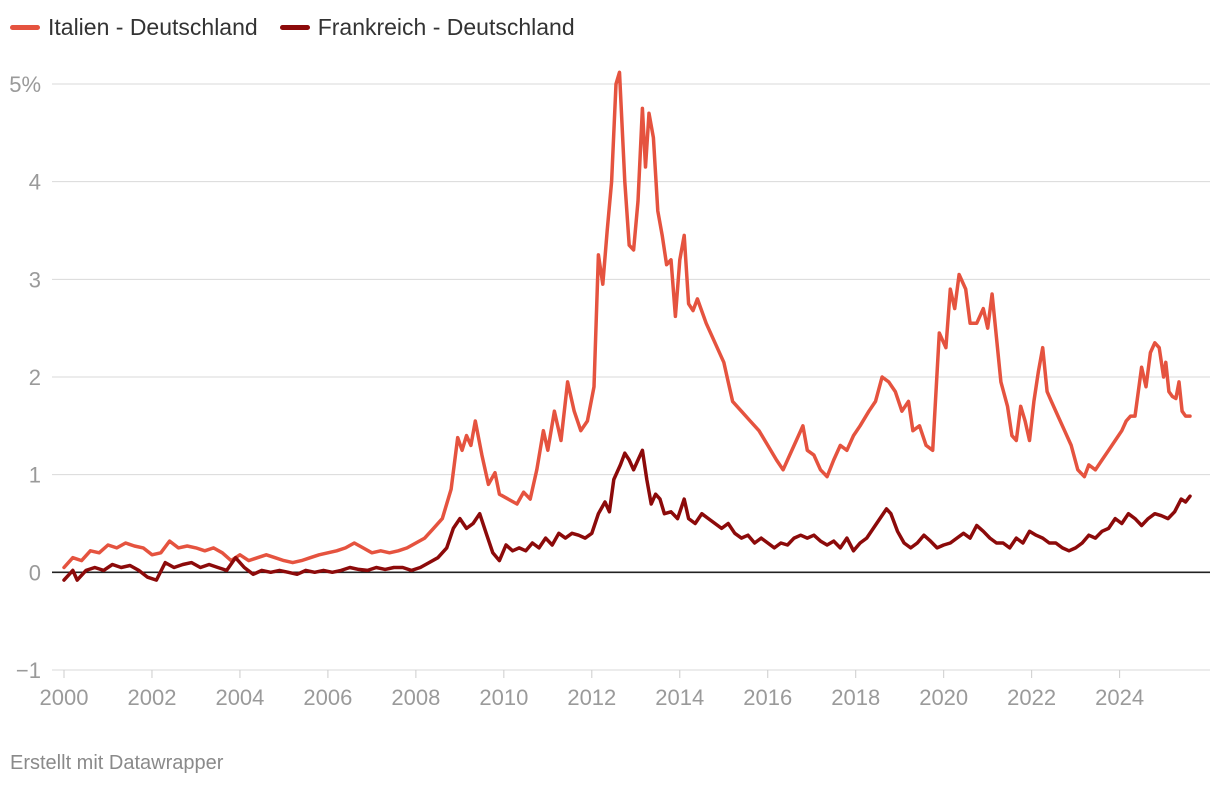  I want to click on legend-swatch-france, so click(294, 27).